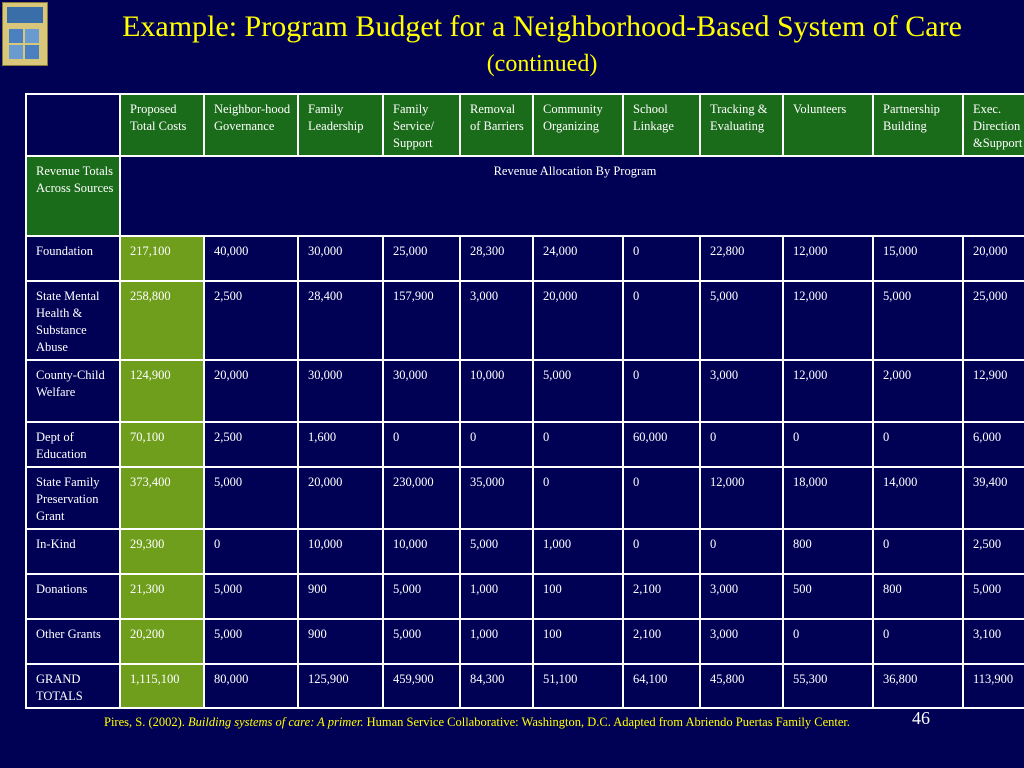 This screenshot has width=1024, height=768. Describe the element at coordinates (496, 125) in the screenshot. I see `header-cell: Removal of Barriers` at that location.